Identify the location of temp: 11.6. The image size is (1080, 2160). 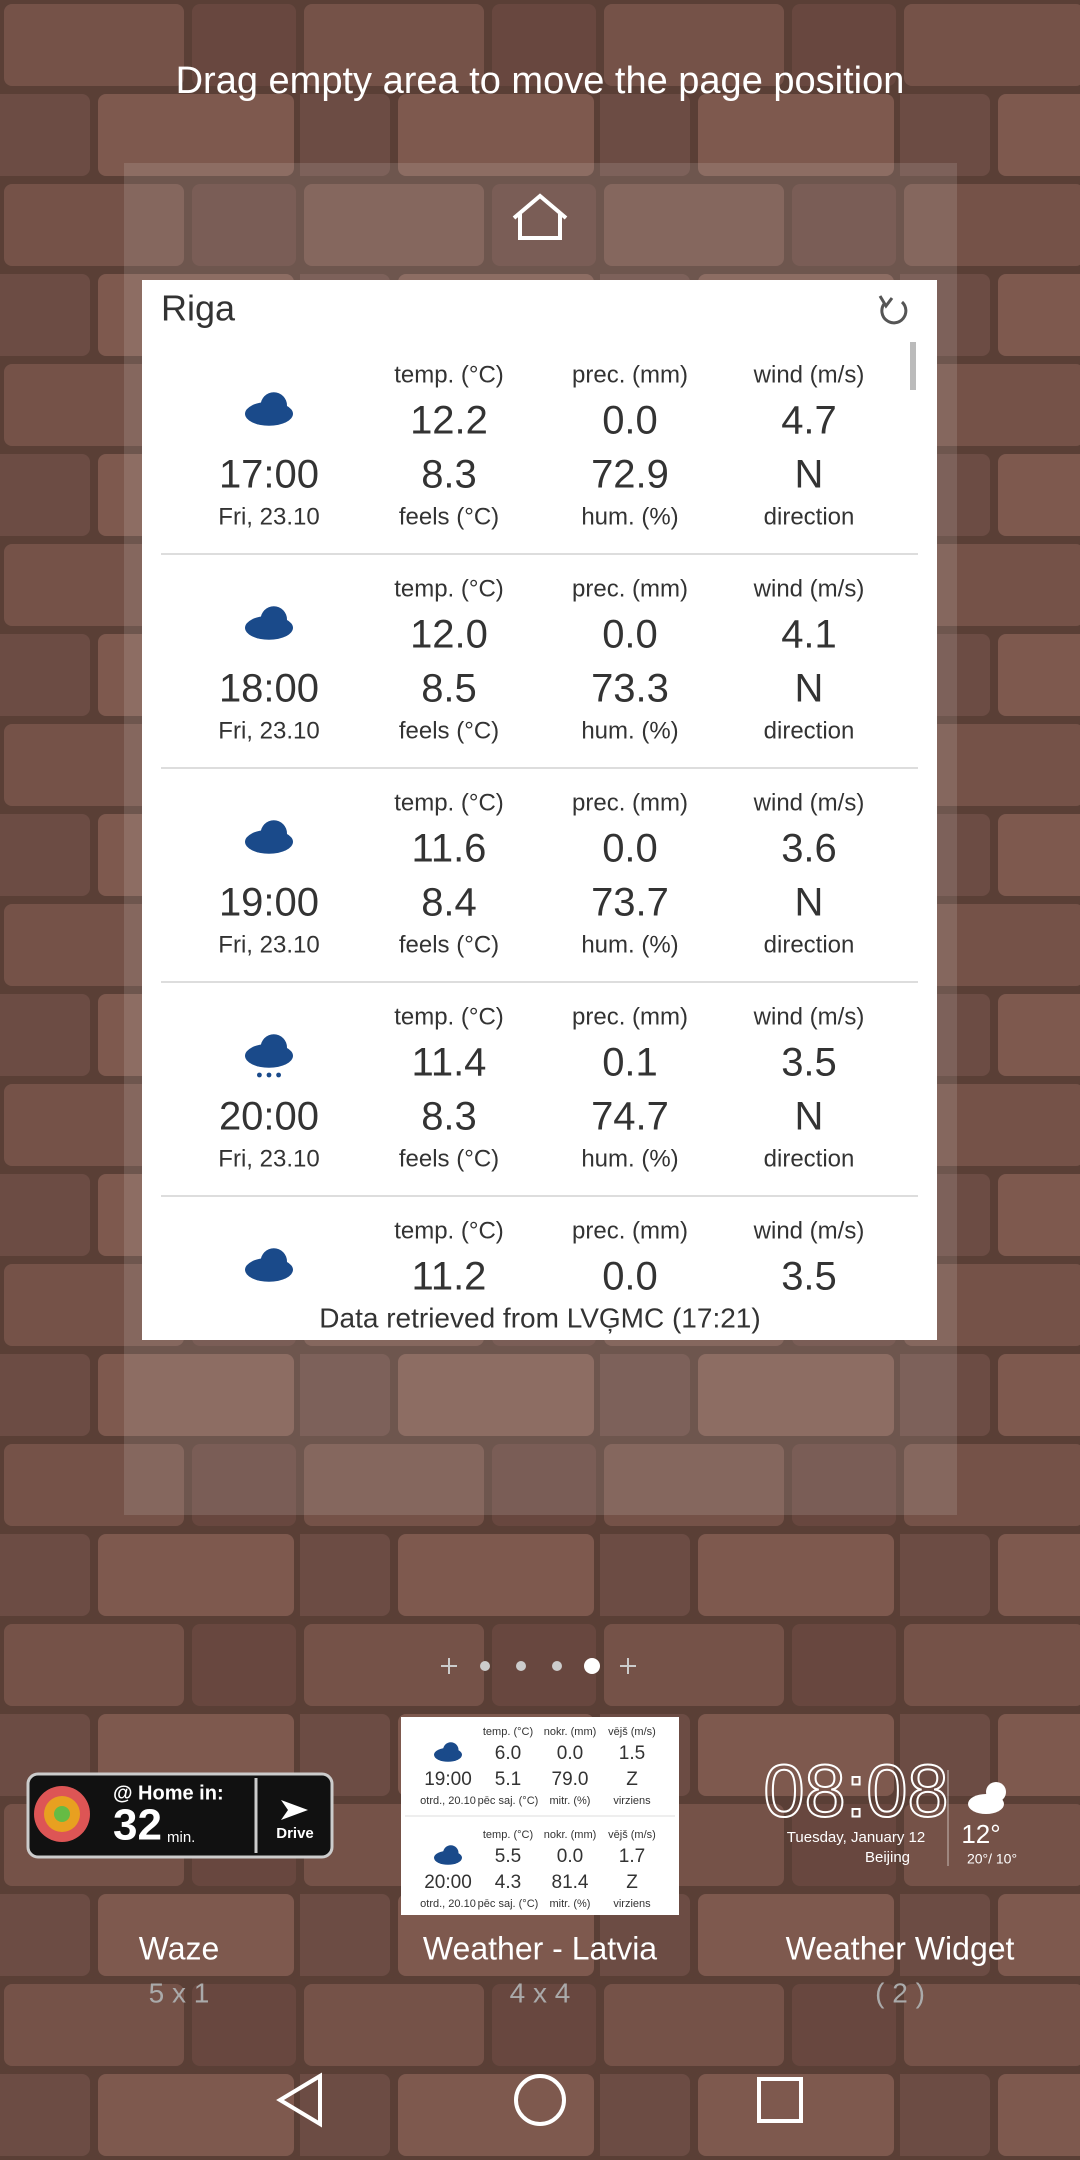
(449, 849).